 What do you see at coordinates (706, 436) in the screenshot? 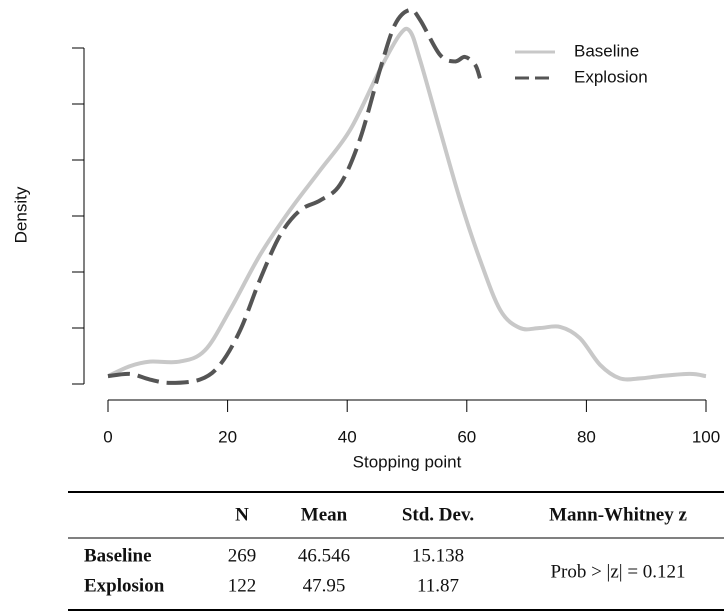
I see `x-tick-label: 100` at bounding box center [706, 436].